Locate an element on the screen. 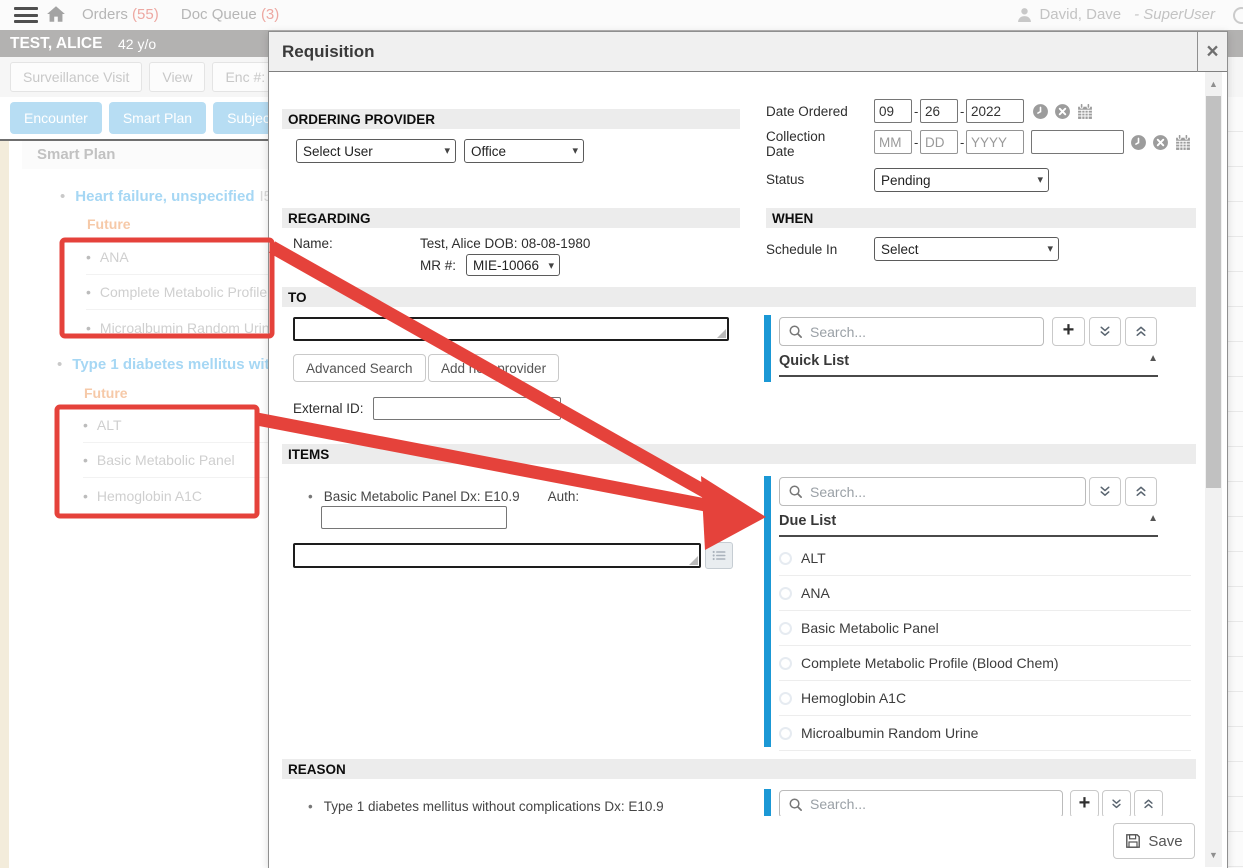 The width and height of the screenshot is (1243, 868). collection-year-input is located at coordinates (995, 142).